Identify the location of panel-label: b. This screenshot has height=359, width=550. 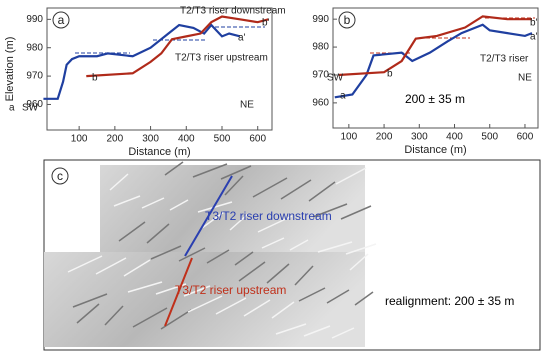
(347, 20).